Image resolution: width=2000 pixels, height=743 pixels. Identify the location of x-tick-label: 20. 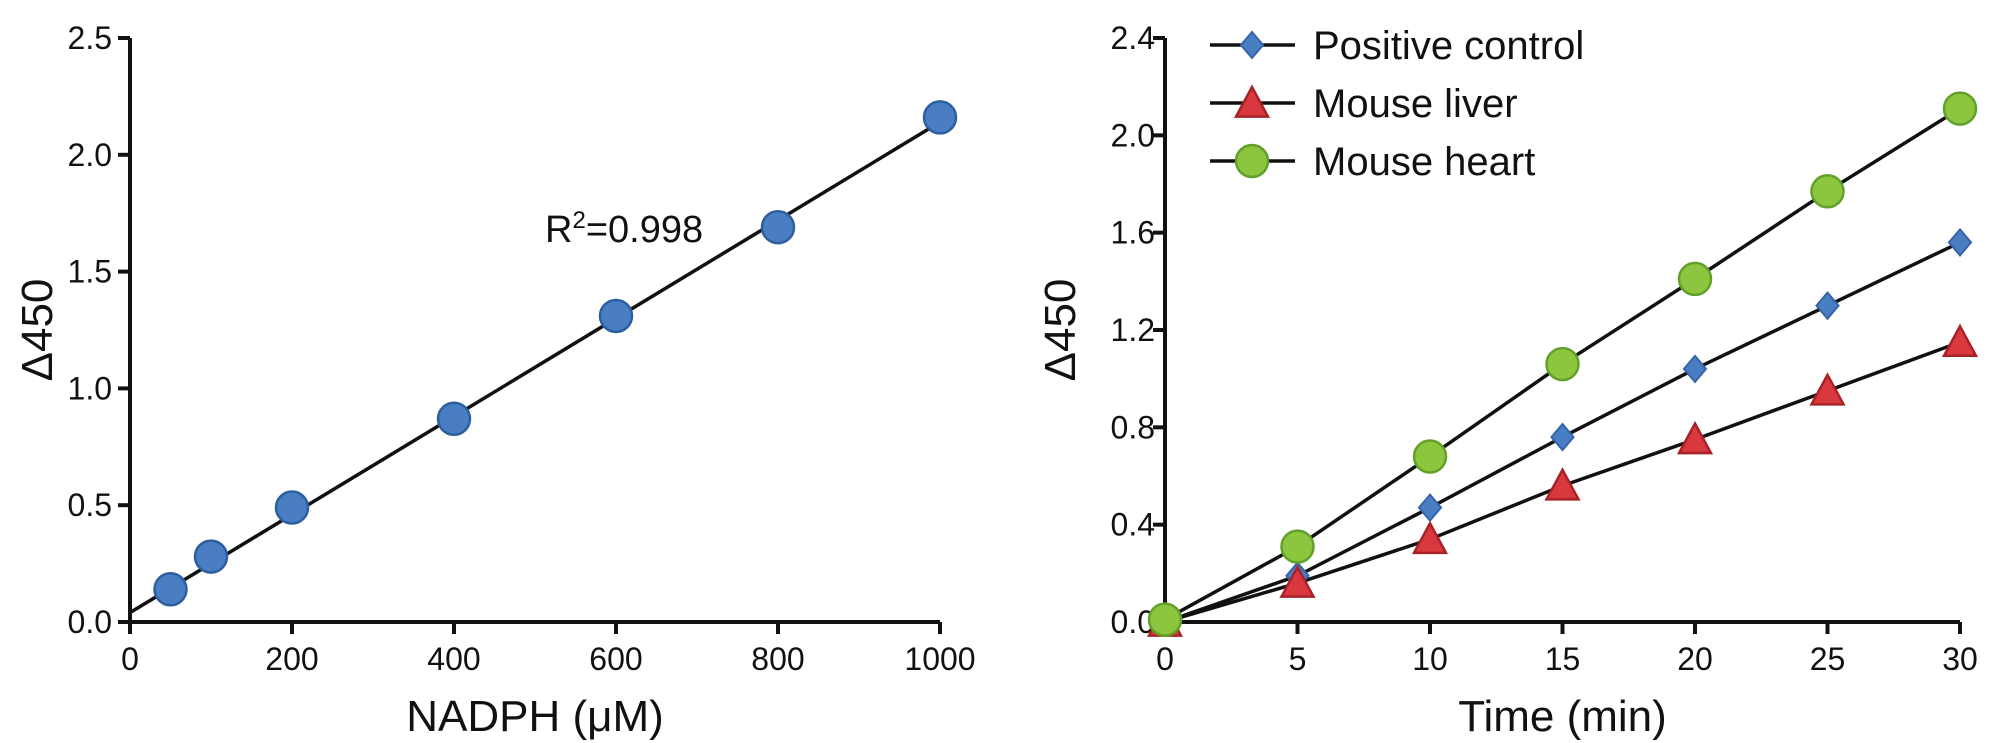
(1695, 659).